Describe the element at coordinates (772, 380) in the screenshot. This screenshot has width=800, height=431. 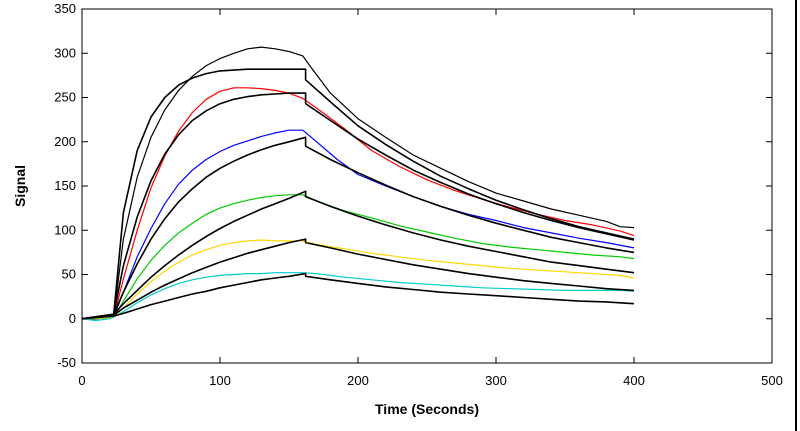
I see `x-tick-label: 500` at that location.